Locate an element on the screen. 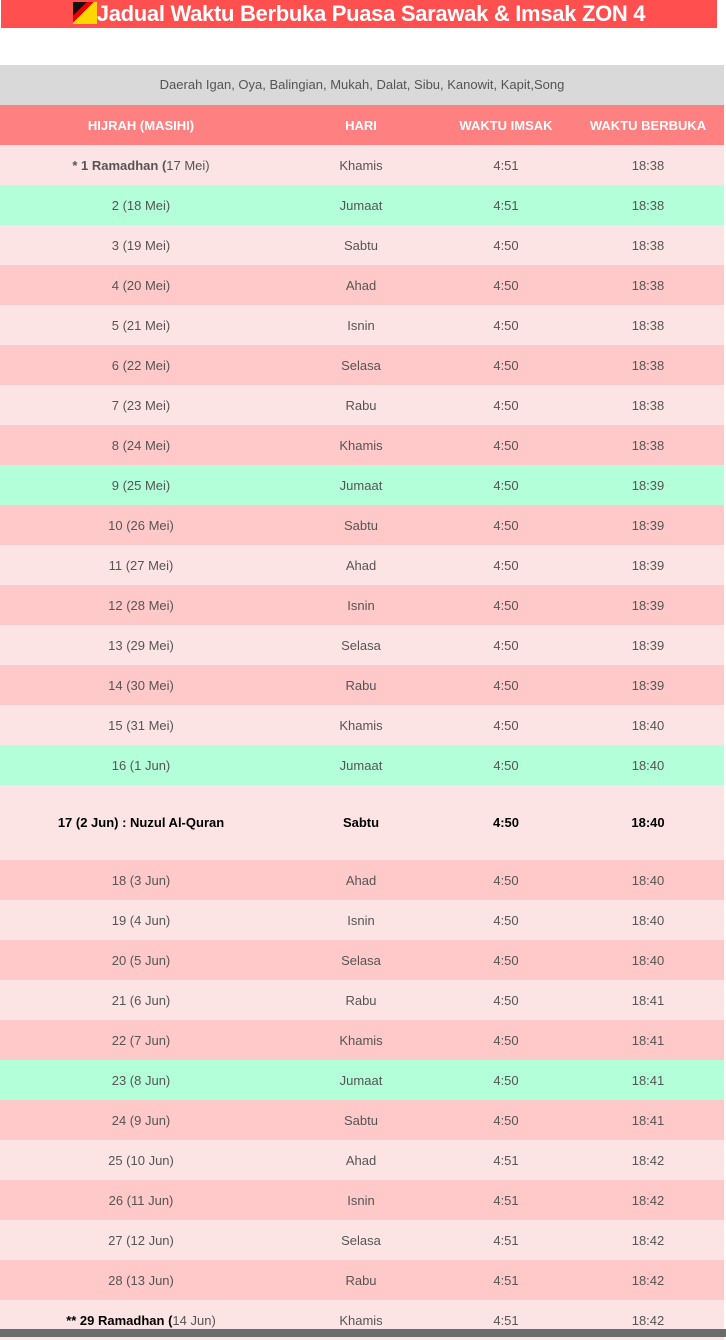 The width and height of the screenshot is (726, 1340). table-row: 25 (10 Jun) Ahad 4:51 18:42 is located at coordinates (362, 1160).